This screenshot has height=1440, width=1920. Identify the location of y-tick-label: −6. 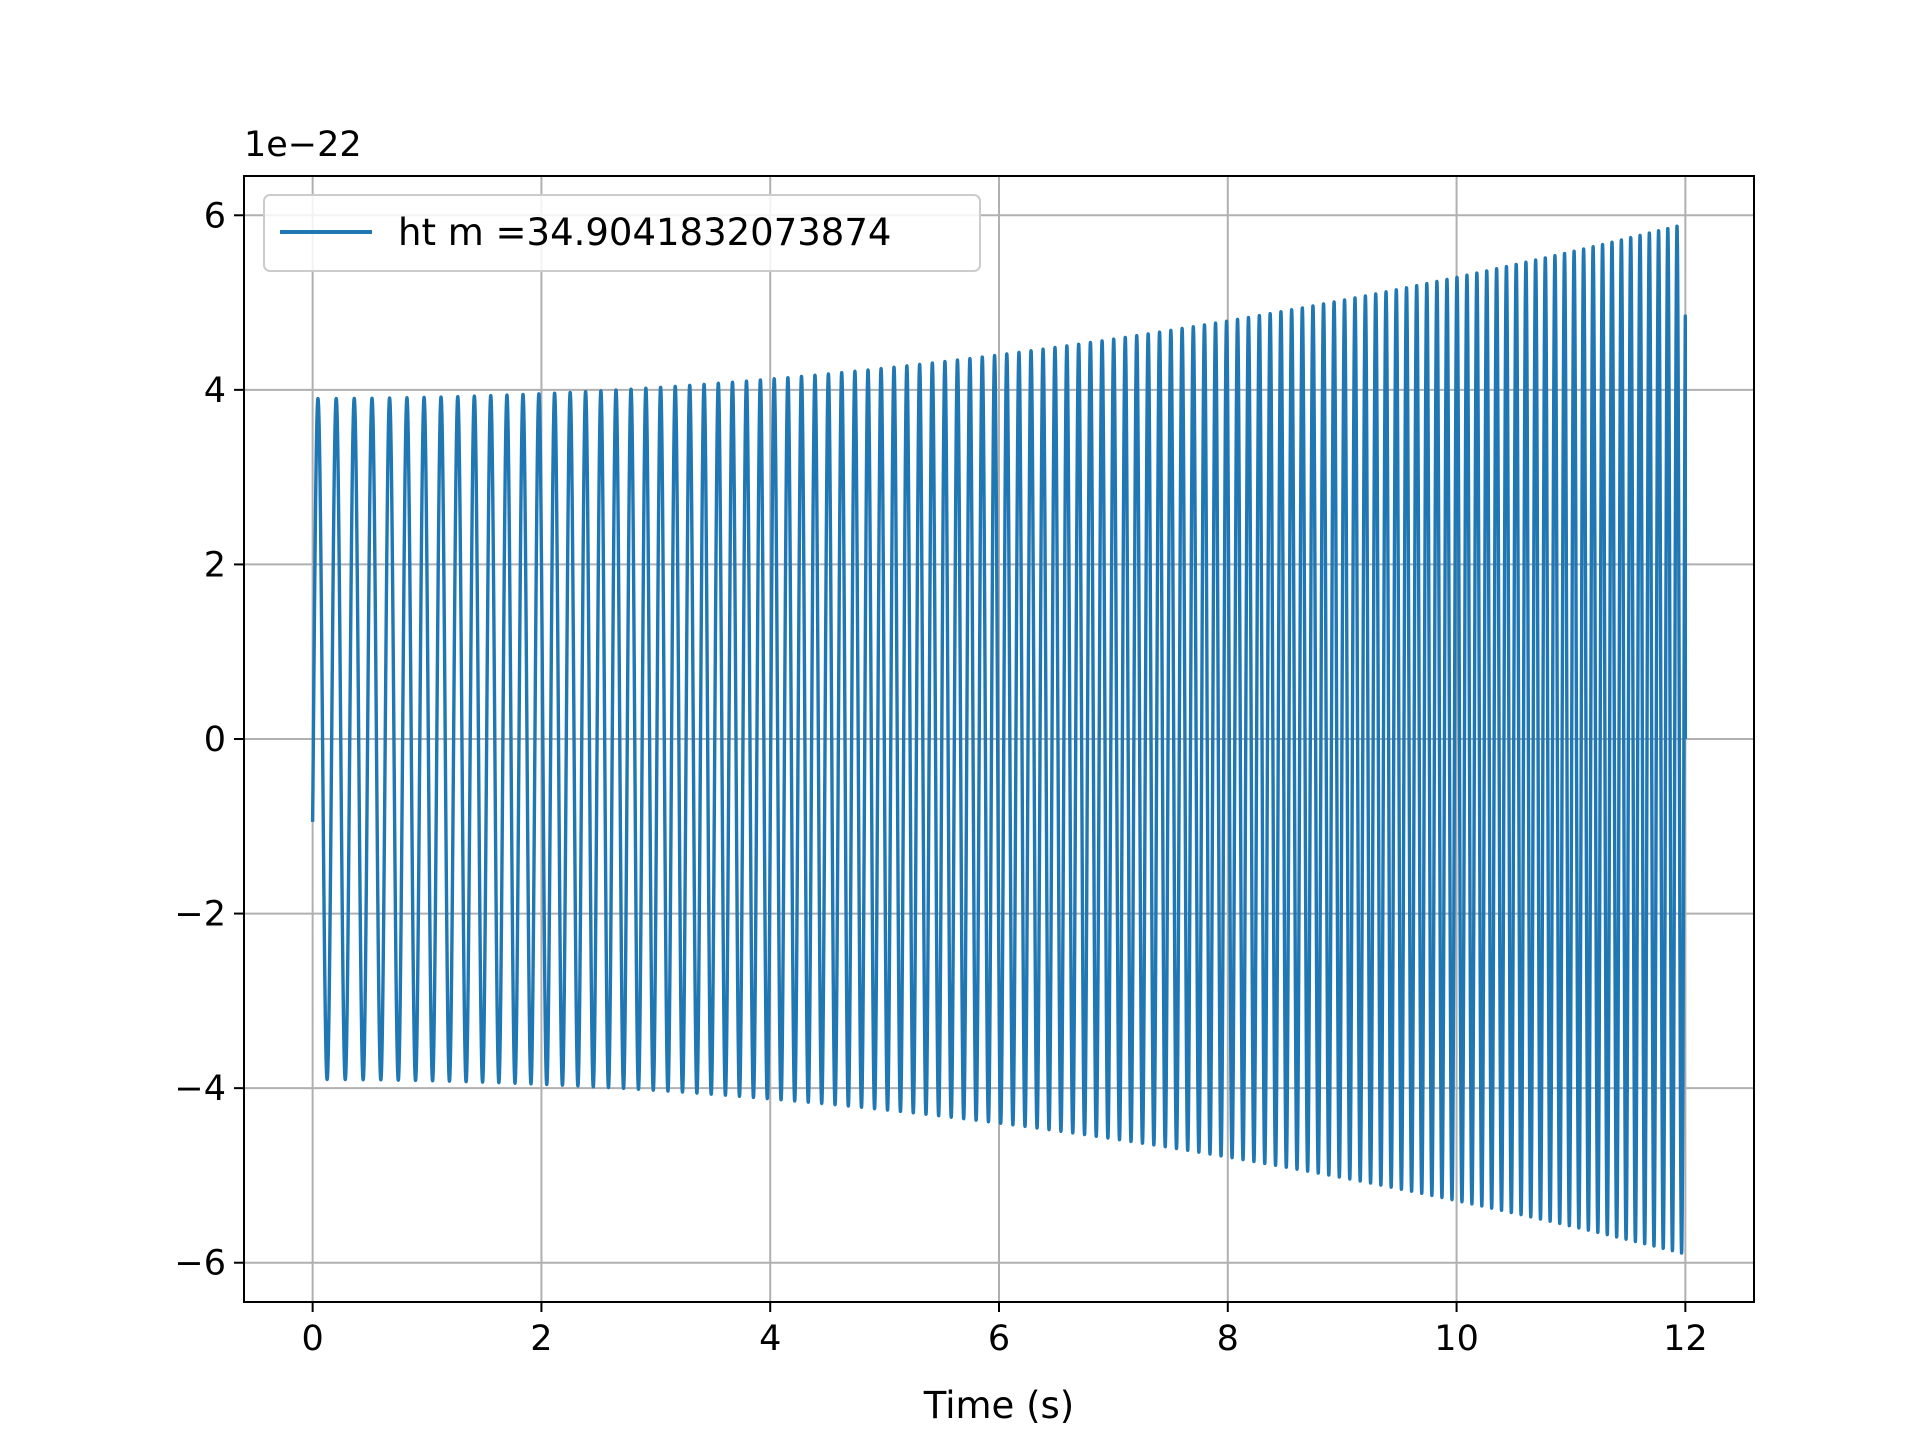
(200, 1264).